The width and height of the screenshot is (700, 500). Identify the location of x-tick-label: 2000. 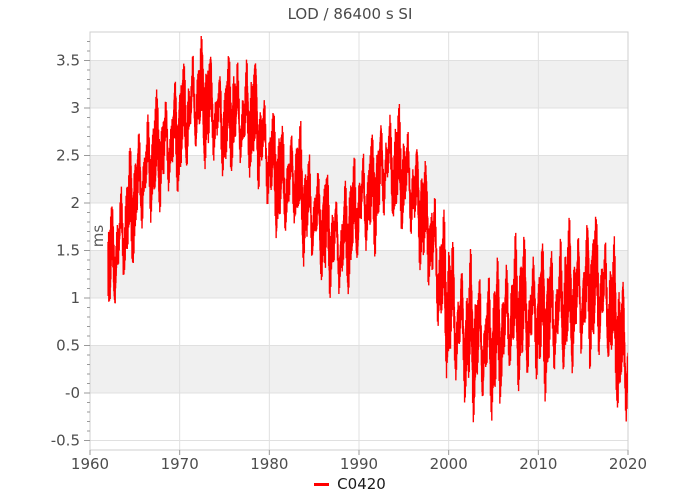
(449, 464).